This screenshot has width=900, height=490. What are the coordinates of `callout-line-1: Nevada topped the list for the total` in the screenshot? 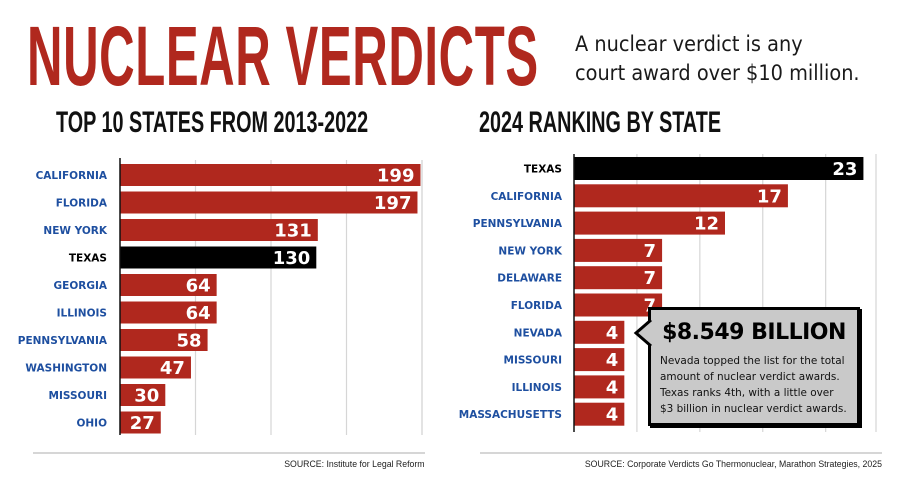 It's located at (752, 360).